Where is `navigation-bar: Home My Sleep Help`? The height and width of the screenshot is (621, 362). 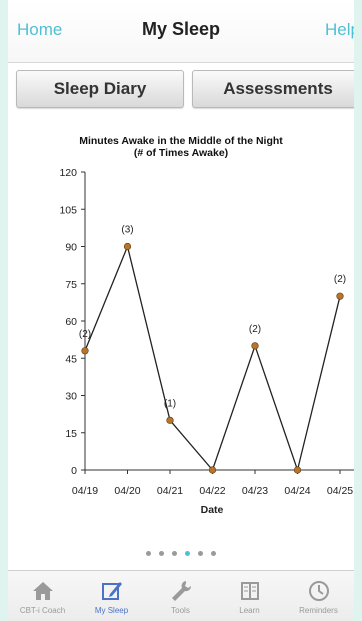
navigation-bar: Home My Sleep Help is located at coordinates (181, 31).